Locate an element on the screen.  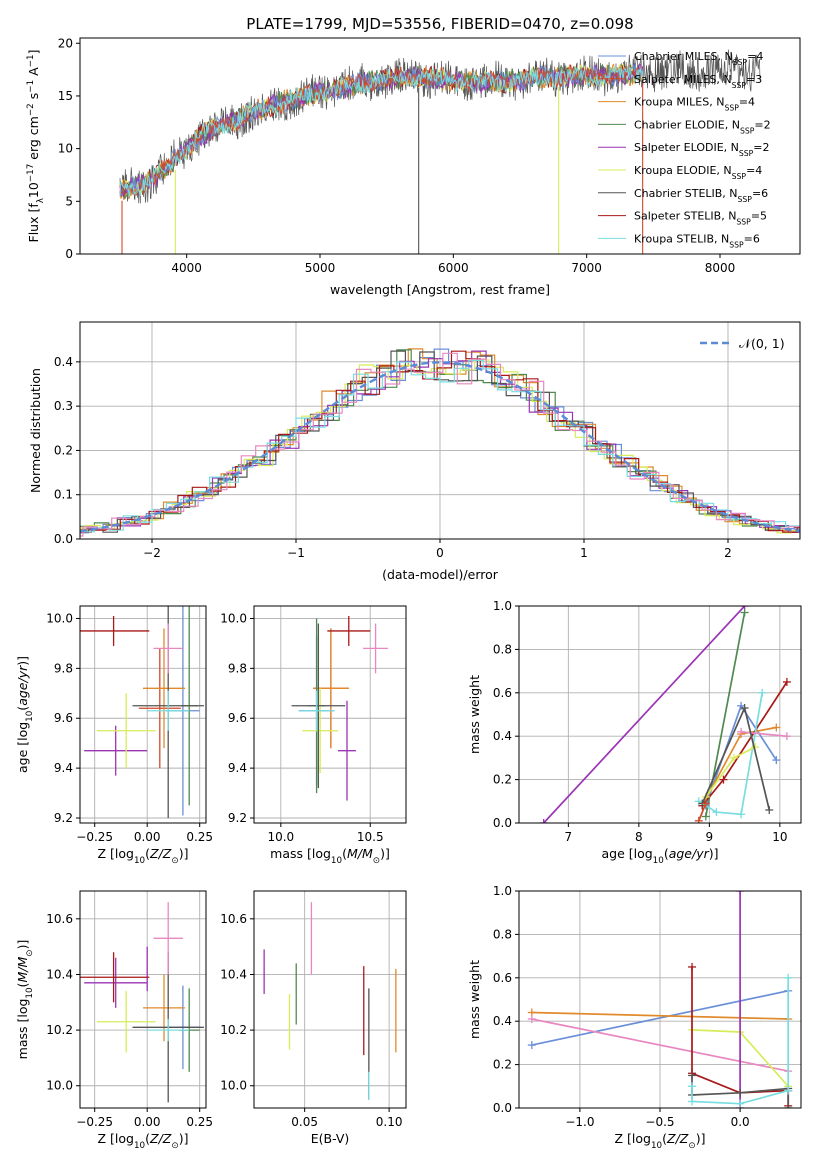
x-tick-label: 0.10 is located at coordinates (389, 1122).